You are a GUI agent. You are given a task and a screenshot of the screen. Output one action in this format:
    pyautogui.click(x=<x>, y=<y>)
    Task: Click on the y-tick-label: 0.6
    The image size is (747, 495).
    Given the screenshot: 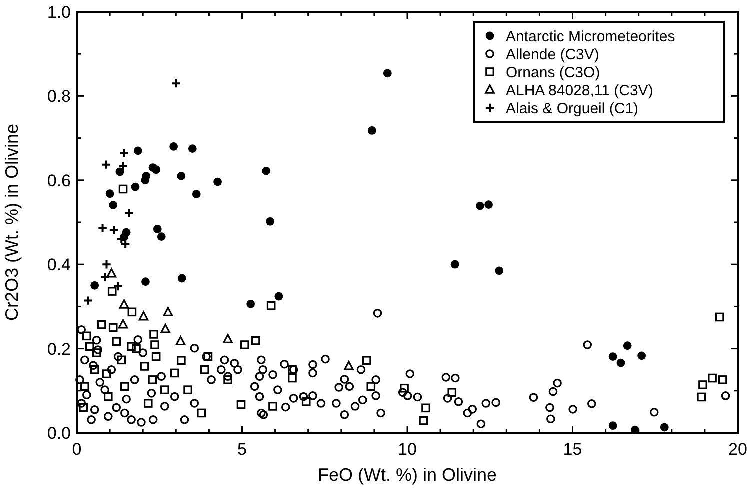 What is the action you would take?
    pyautogui.click(x=59, y=180)
    